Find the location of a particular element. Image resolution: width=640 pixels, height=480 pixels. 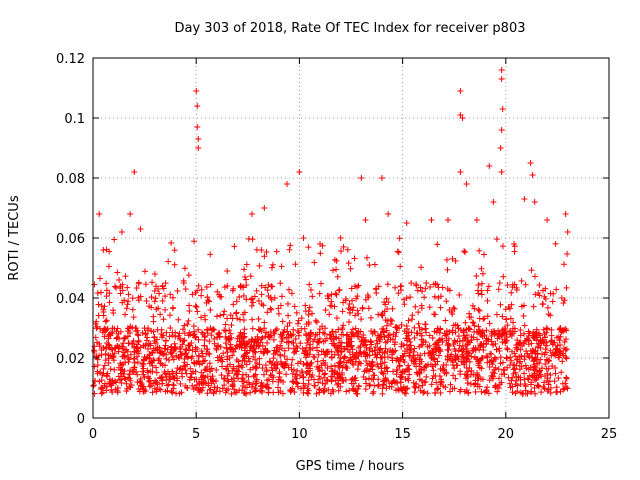

y-tick-label: 0.08 is located at coordinates (70, 179).